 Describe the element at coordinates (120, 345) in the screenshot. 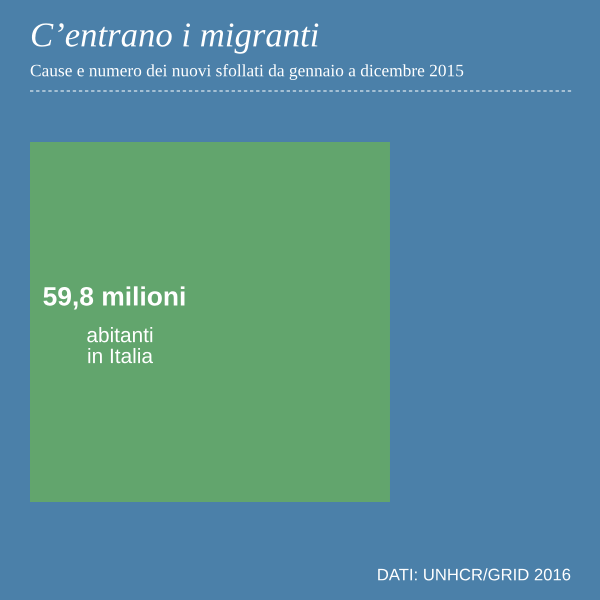

I see `category-label: abitanti in Italia` at that location.